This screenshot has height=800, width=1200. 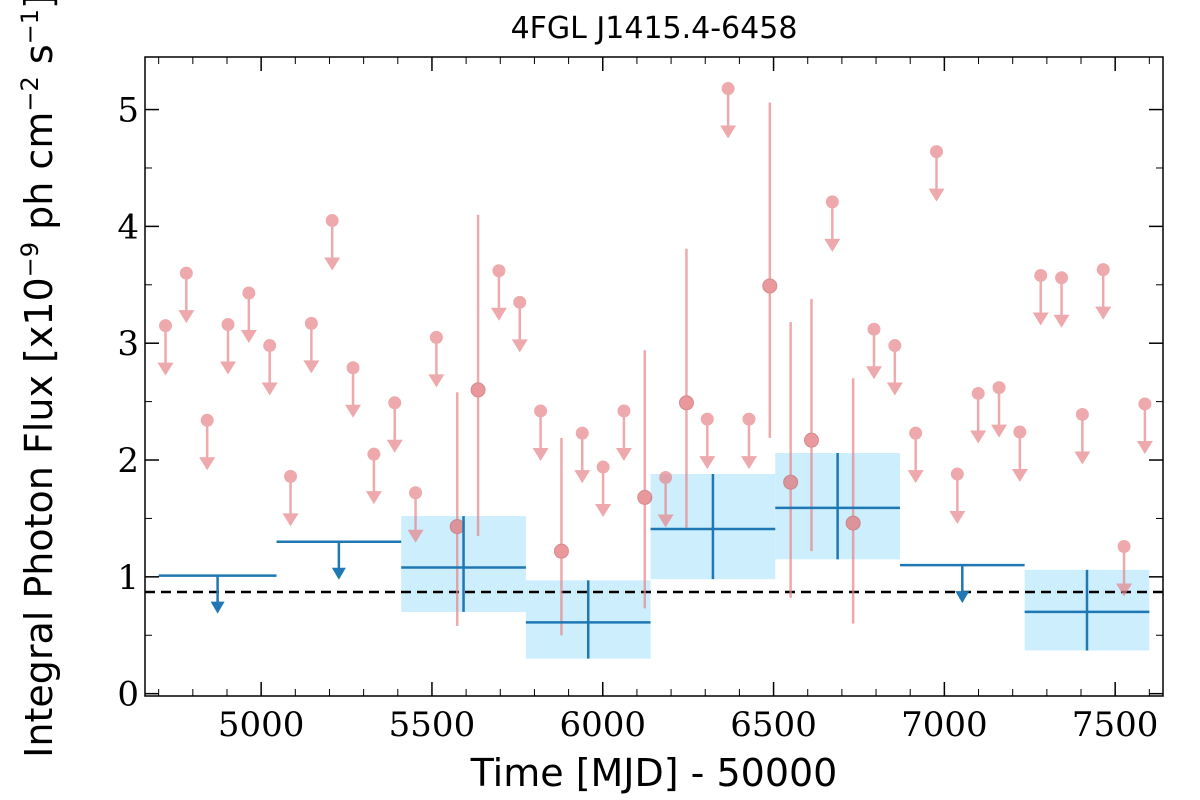 I want to click on y-axis-title-part: s, so click(x=39, y=60).